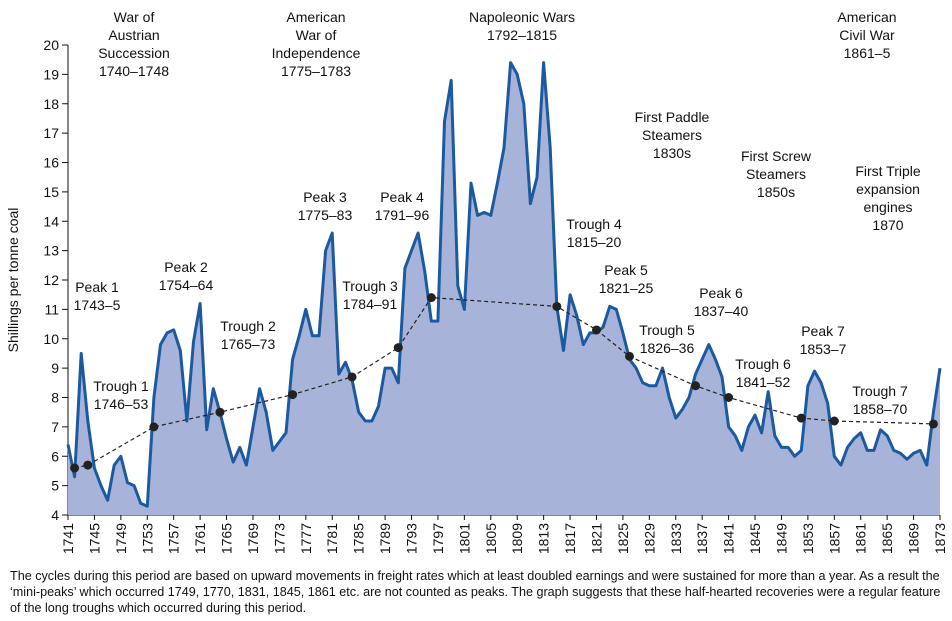 The height and width of the screenshot is (621, 952). Describe the element at coordinates (359, 538) in the screenshot. I see `x-tick-label: 1785` at that location.